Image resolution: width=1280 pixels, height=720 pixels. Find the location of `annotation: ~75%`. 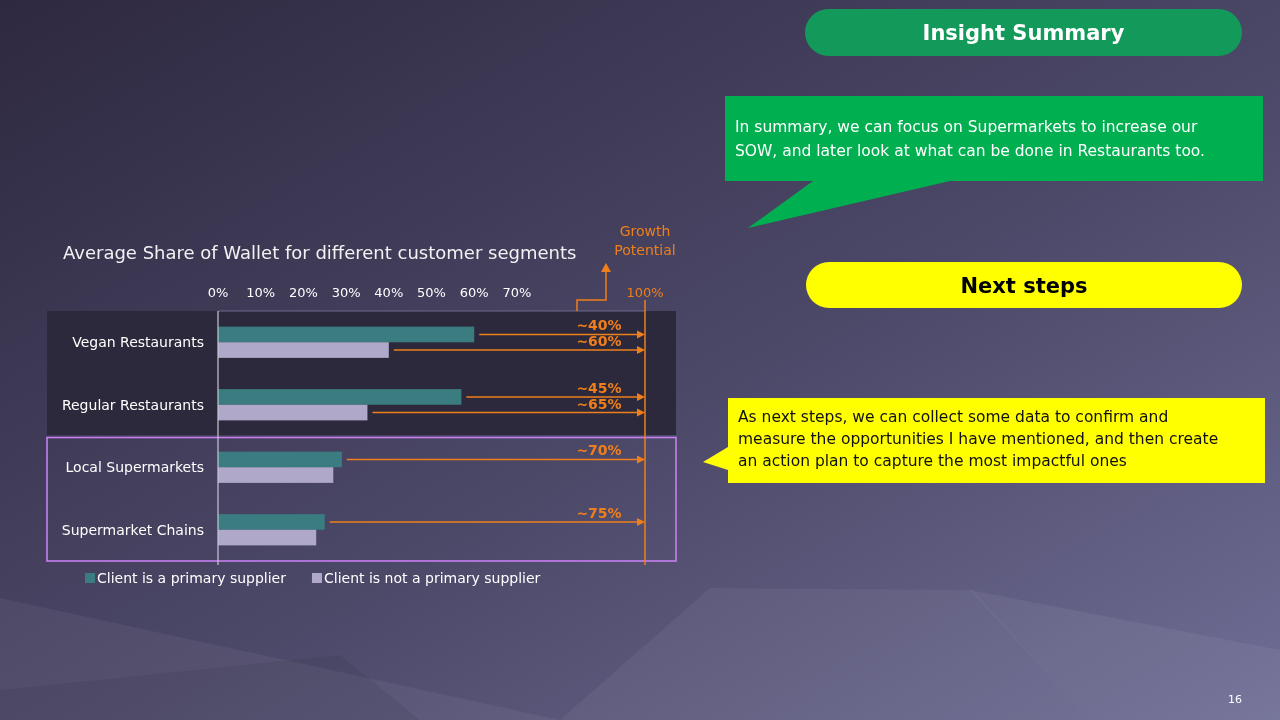

annotation: ~75% is located at coordinates (599, 512).